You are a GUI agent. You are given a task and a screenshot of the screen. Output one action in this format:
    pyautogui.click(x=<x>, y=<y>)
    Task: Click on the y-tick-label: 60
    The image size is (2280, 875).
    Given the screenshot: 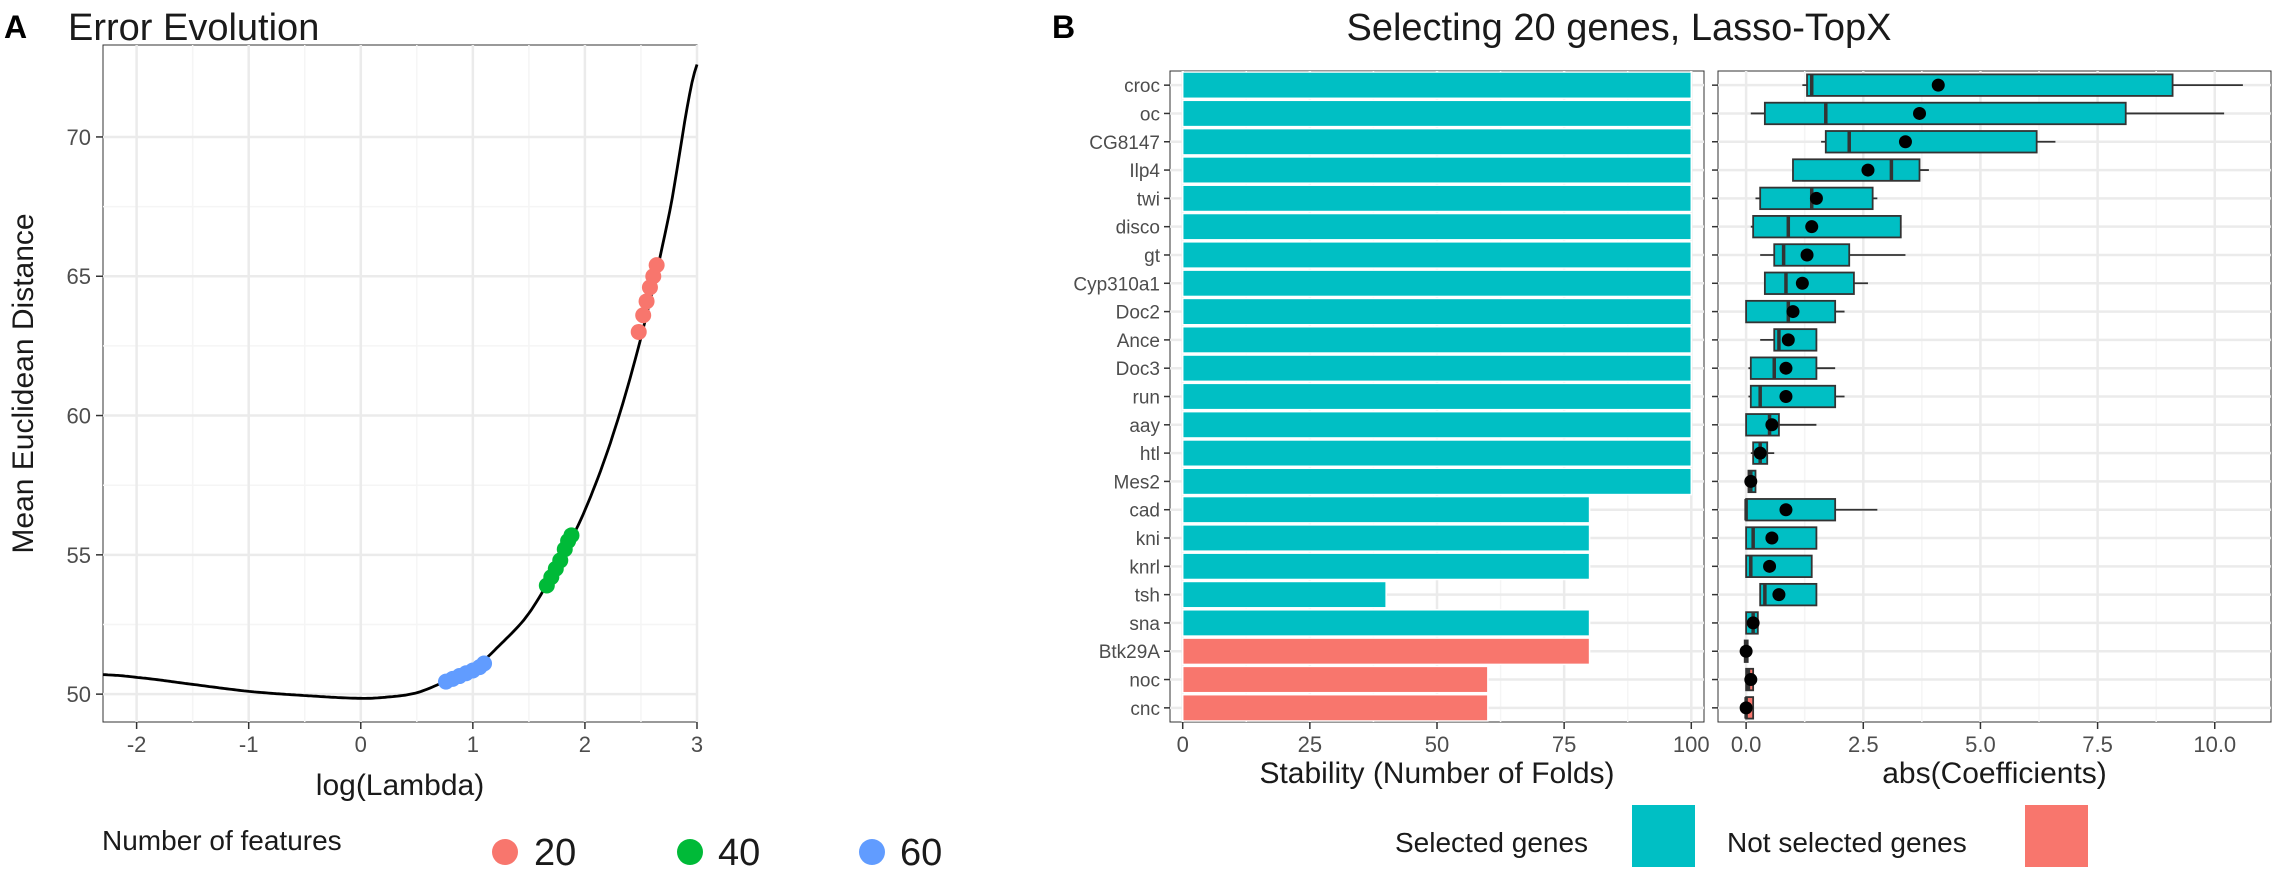 What is the action you would take?
    pyautogui.click(x=79, y=416)
    